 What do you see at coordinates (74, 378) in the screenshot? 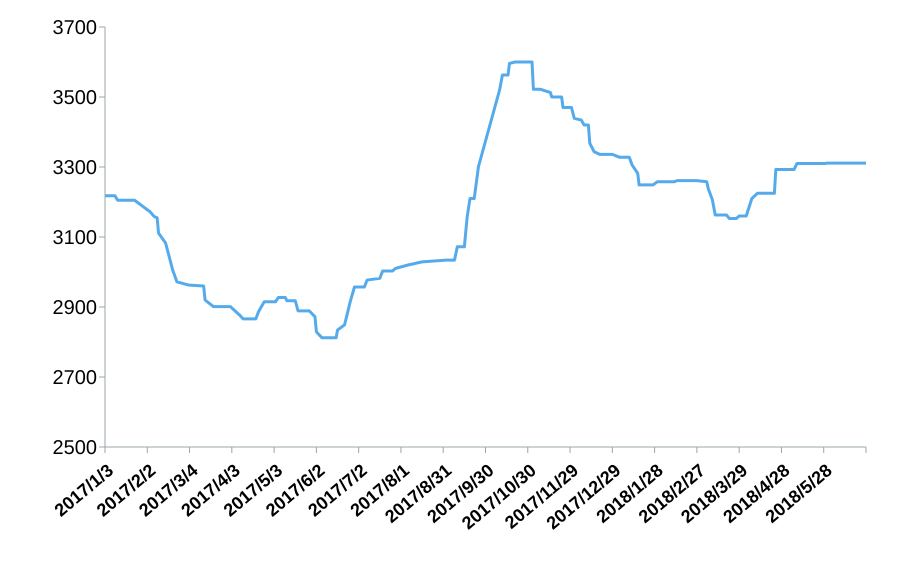
I see `y-tick-label: 2700` at bounding box center [74, 378].